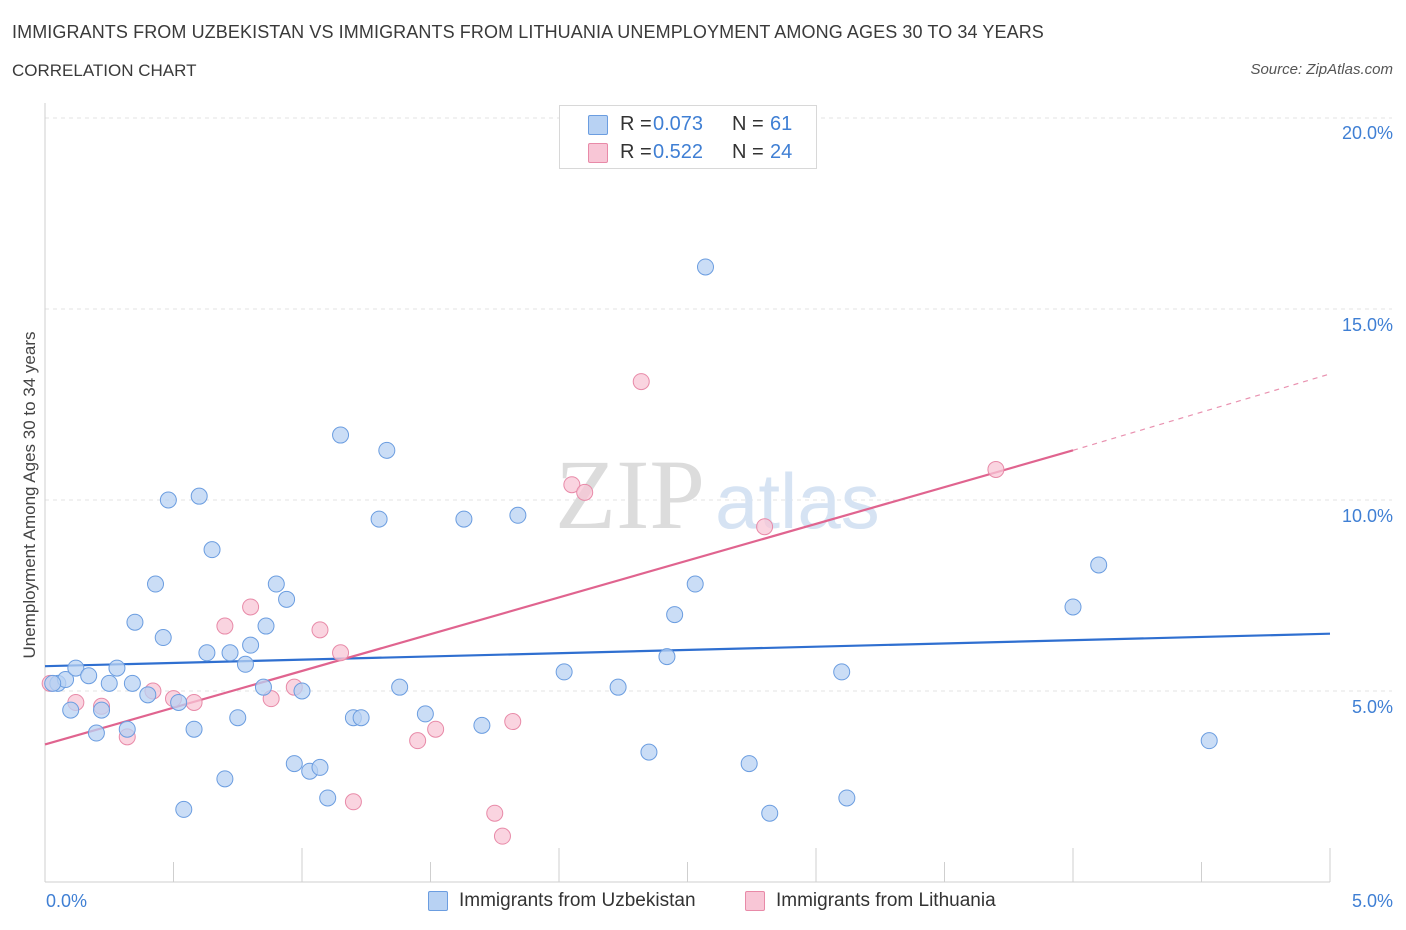 This screenshot has height=930, width=1406. What do you see at coordinates (687, 650) in the screenshot?
I see `trendline-uzbekistan` at bounding box center [687, 650].